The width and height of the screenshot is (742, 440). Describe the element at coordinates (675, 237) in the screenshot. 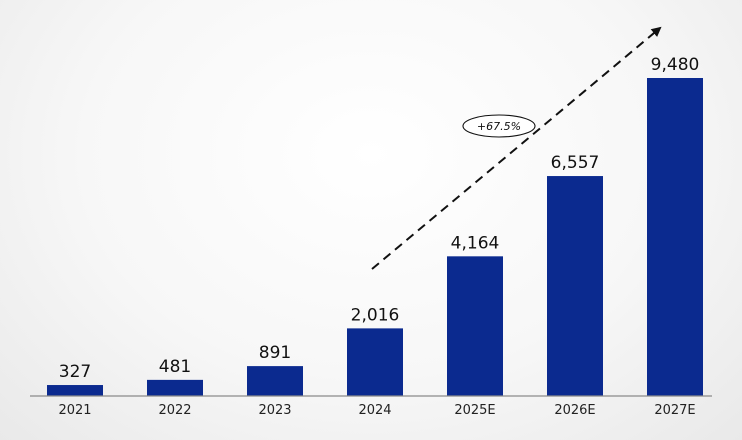

I see `bar-2027E` at that location.